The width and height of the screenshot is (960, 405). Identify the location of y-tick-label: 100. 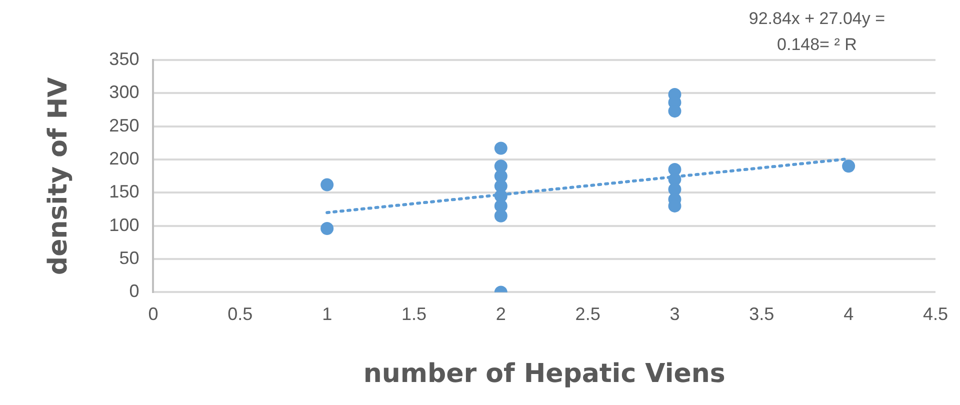
(124, 224).